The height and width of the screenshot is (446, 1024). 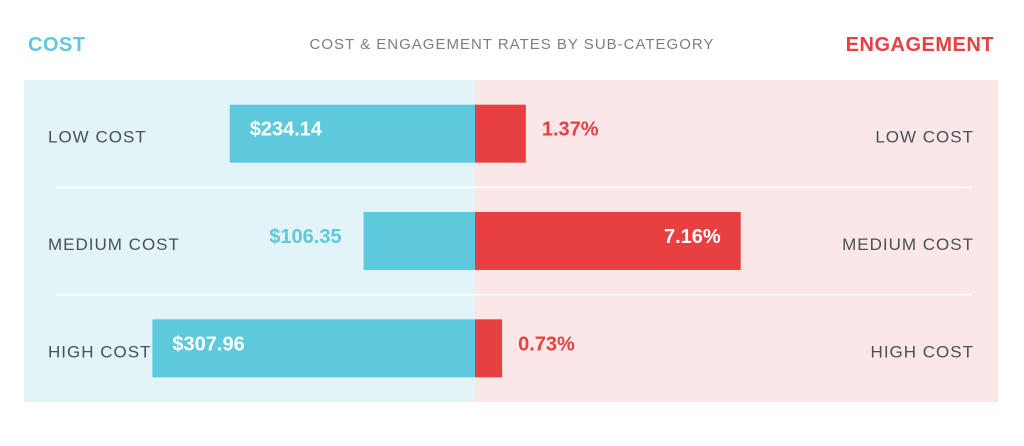 What do you see at coordinates (924, 137) in the screenshot?
I see `engagement-row-label: LOW COST` at bounding box center [924, 137].